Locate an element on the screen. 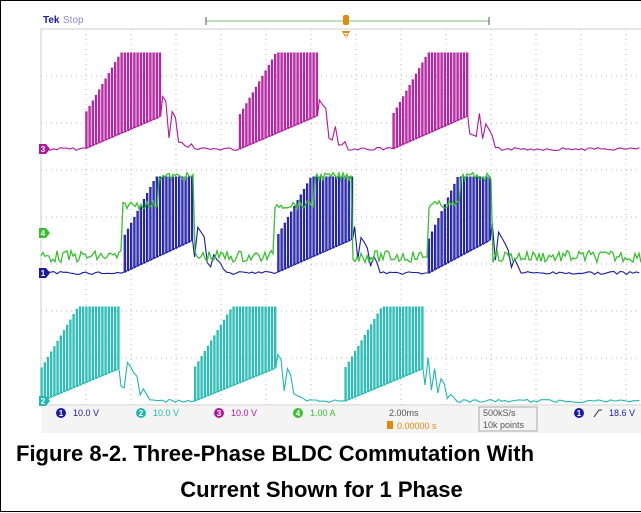 This screenshot has height=513, width=641. readout-ch2-number: 2 is located at coordinates (141, 413).